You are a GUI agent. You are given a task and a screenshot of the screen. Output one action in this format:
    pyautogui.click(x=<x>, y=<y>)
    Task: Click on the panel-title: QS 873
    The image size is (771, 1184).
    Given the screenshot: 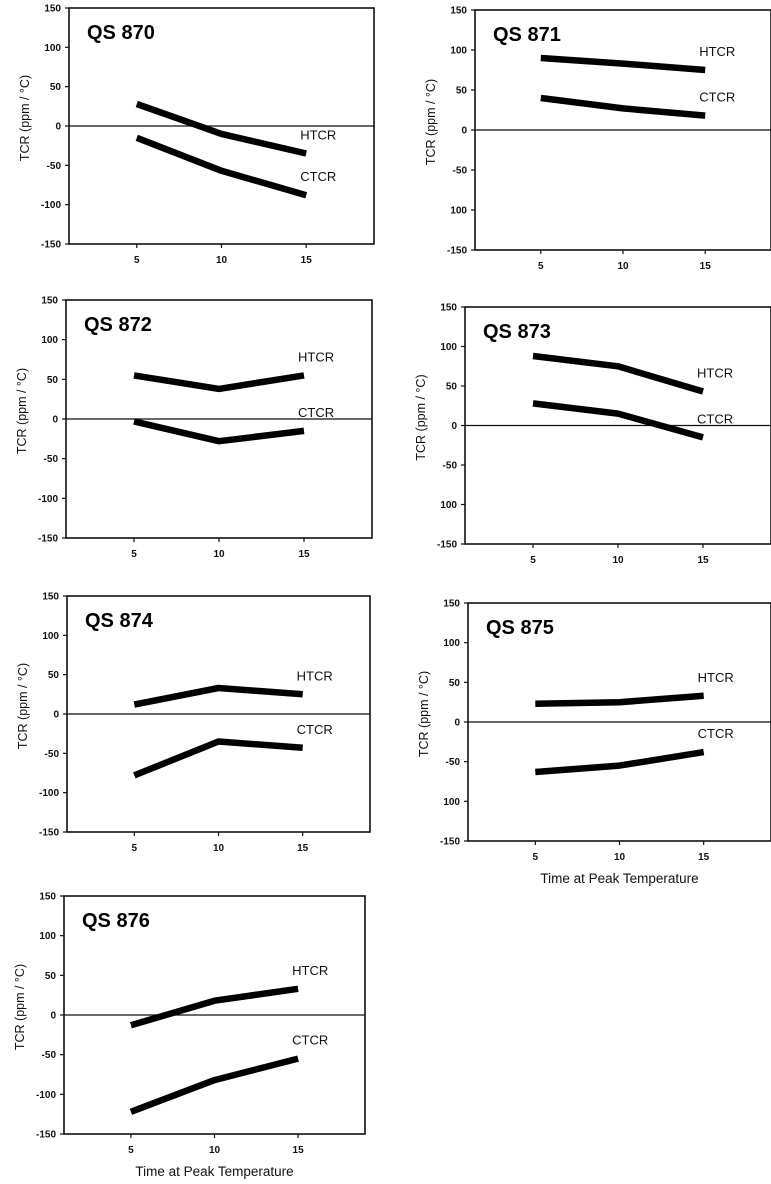 What is the action you would take?
    pyautogui.click(x=517, y=332)
    